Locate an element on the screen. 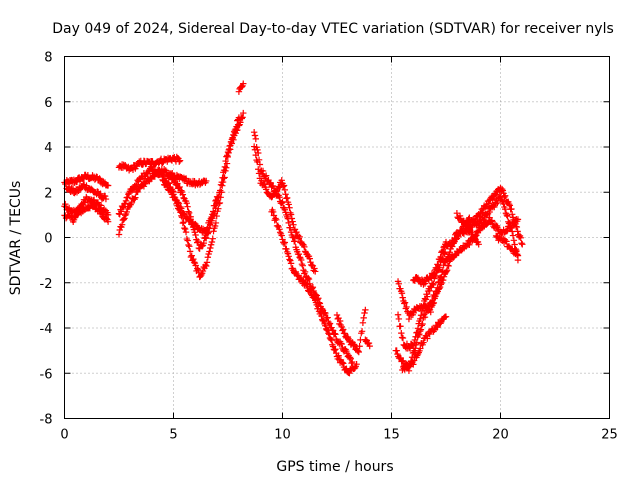 This screenshot has height=485, width=640. x-tick-label: 25 is located at coordinates (609, 435).